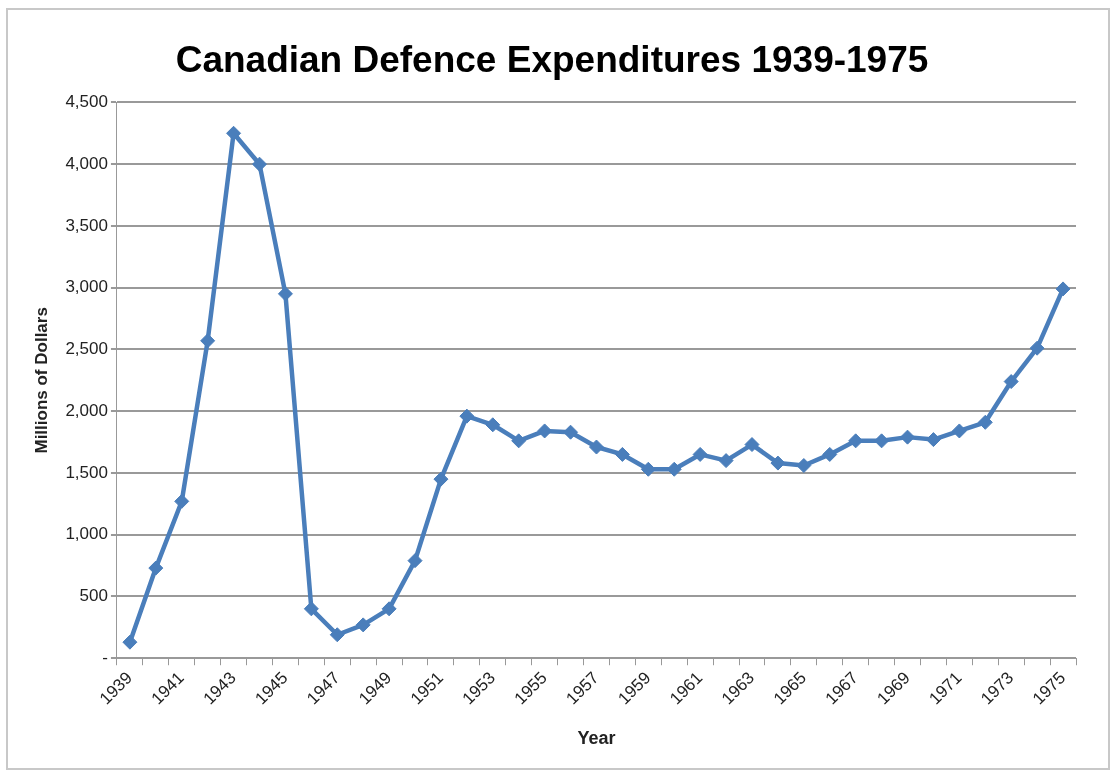  I want to click on chart-title: Canadian Defence Expenditures 1939-1975, so click(552, 60).